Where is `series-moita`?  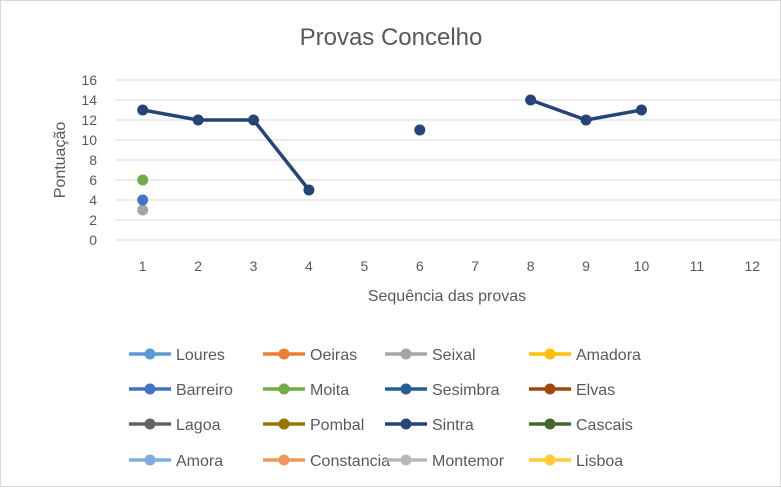
series-moita is located at coordinates (143, 180).